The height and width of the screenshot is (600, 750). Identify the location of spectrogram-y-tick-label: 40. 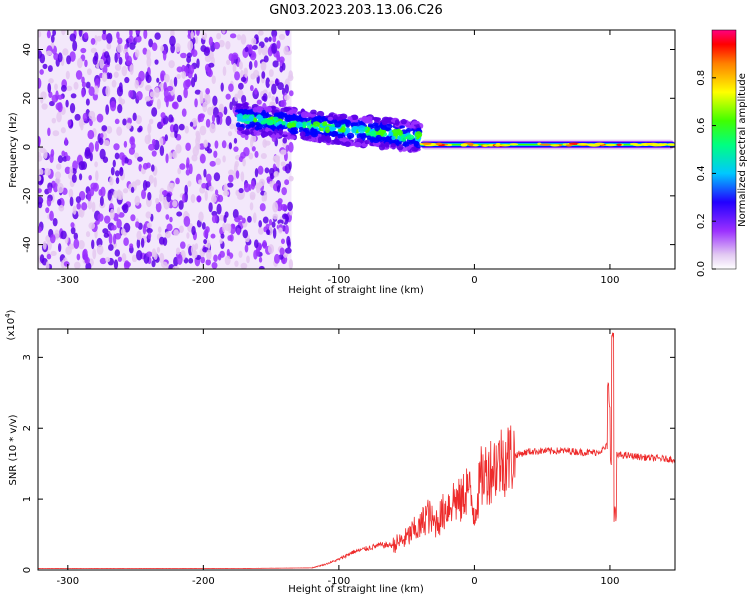
(27, 49).